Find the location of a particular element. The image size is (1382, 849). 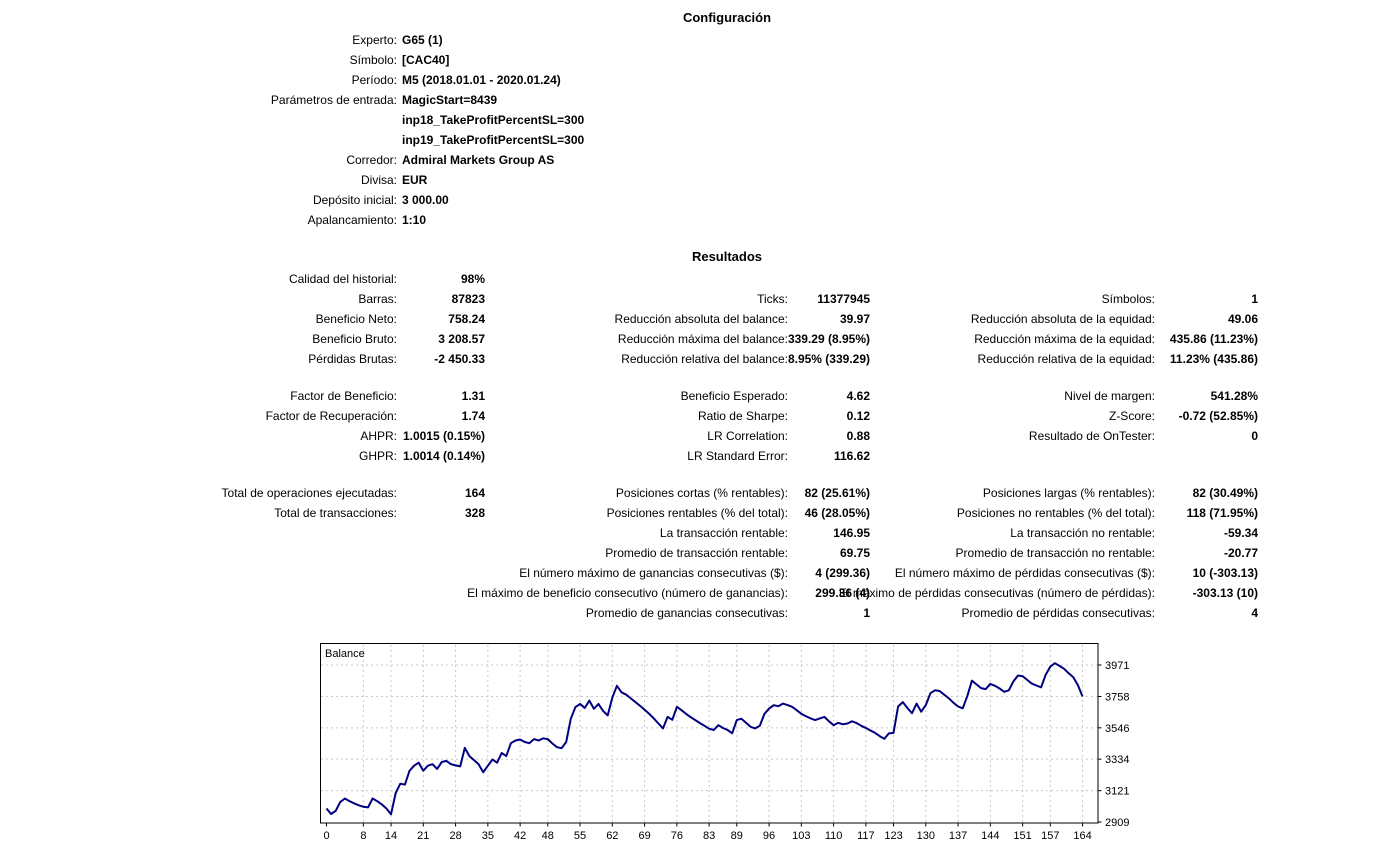

stat-label: Pérdidas Brutas: is located at coordinates (352, 359).